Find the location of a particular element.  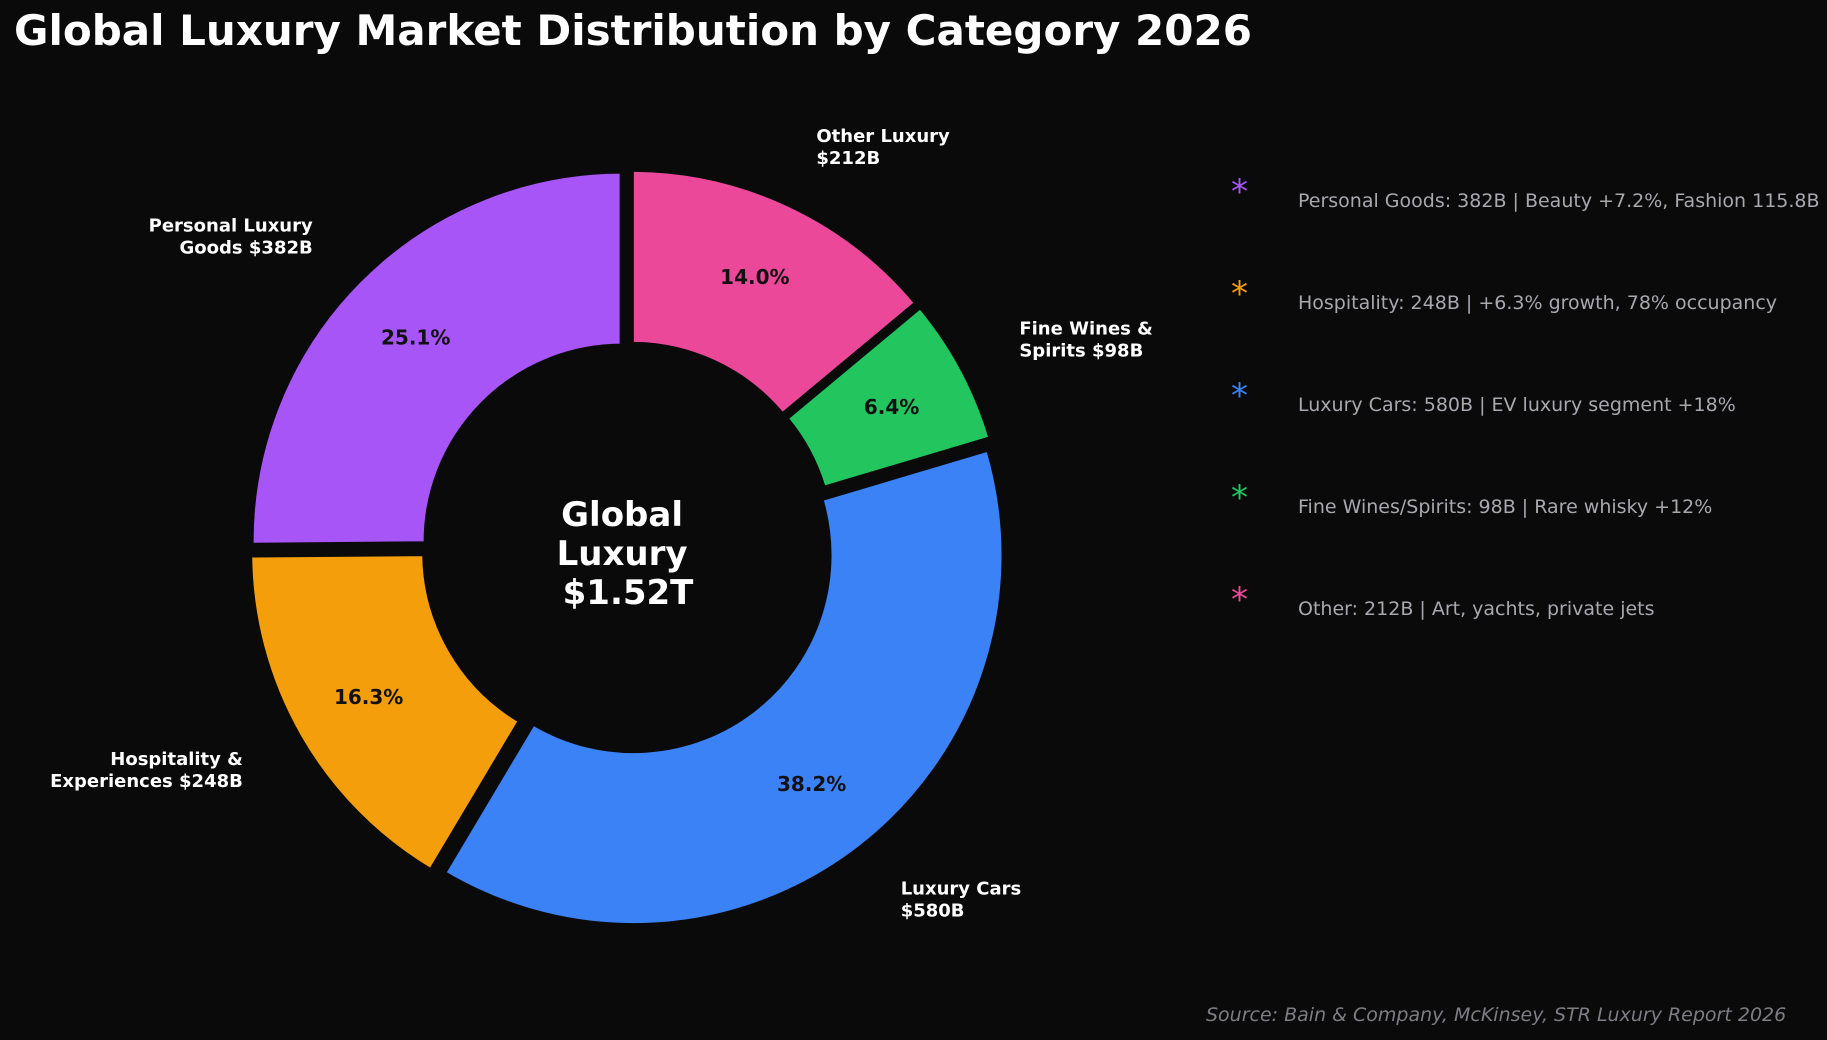

slice-percent-label: 6.4% is located at coordinates (891, 407).